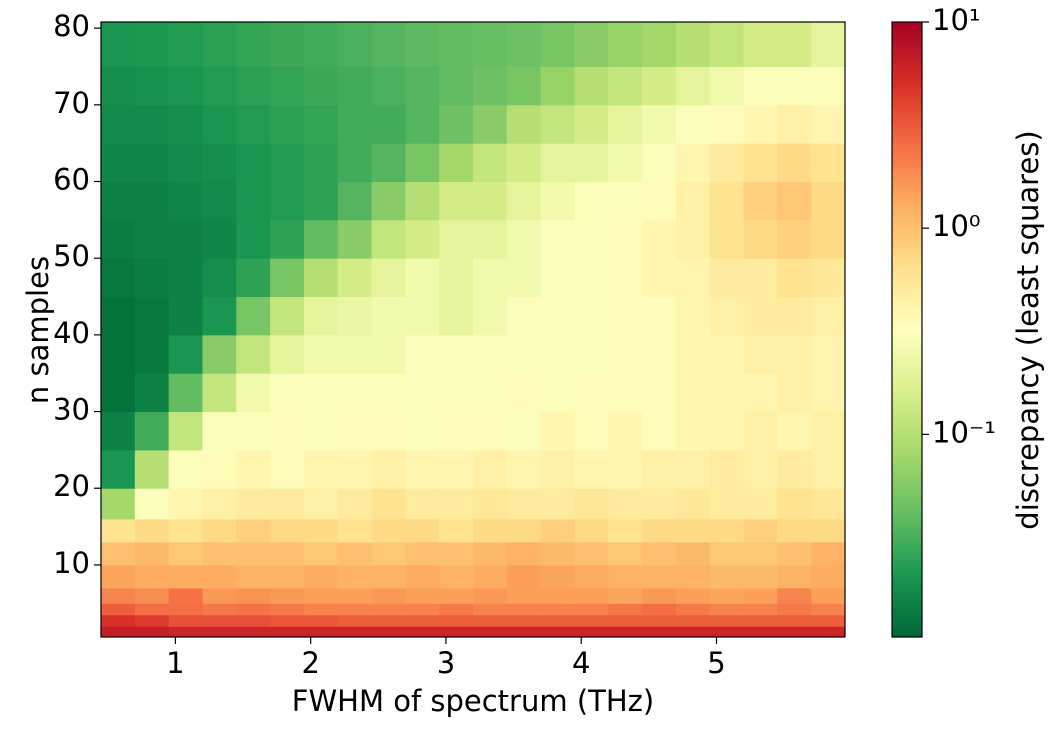  Describe the element at coordinates (446, 663) in the screenshot. I see `x-tick-label: 3` at that location.